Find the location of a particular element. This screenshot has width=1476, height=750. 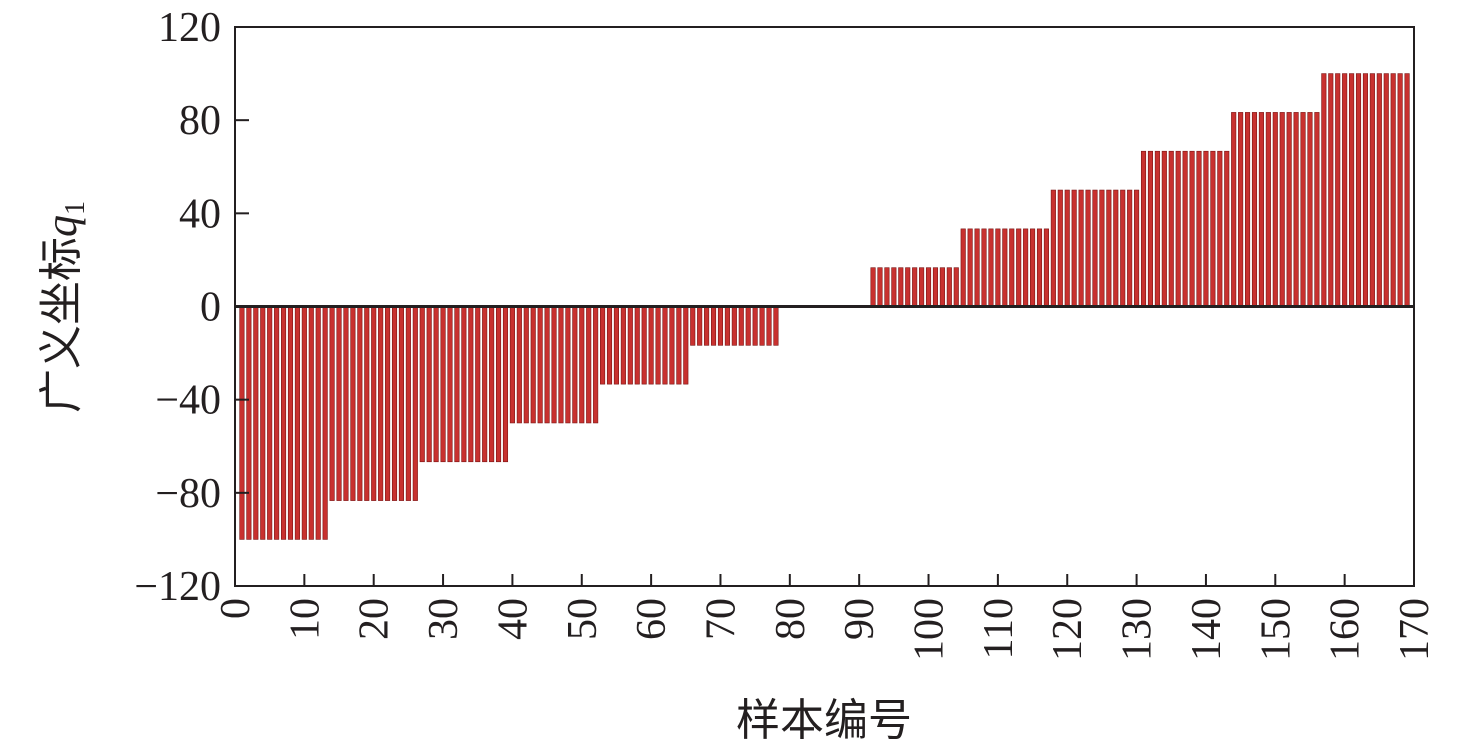

x-tick-label: 80 is located at coordinates (791, 619).